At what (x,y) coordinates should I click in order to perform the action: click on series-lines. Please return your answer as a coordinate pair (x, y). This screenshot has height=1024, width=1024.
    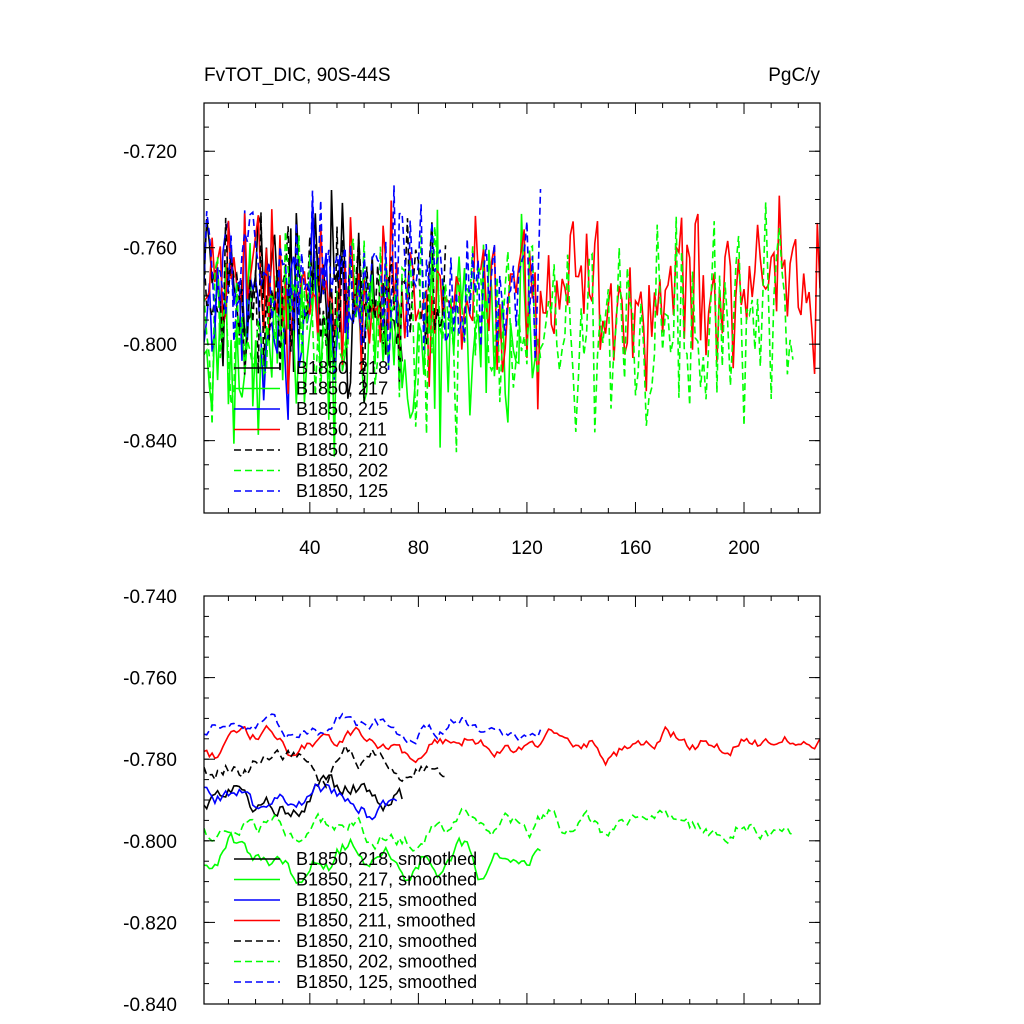
    Looking at the image, I should click on (512, 798).